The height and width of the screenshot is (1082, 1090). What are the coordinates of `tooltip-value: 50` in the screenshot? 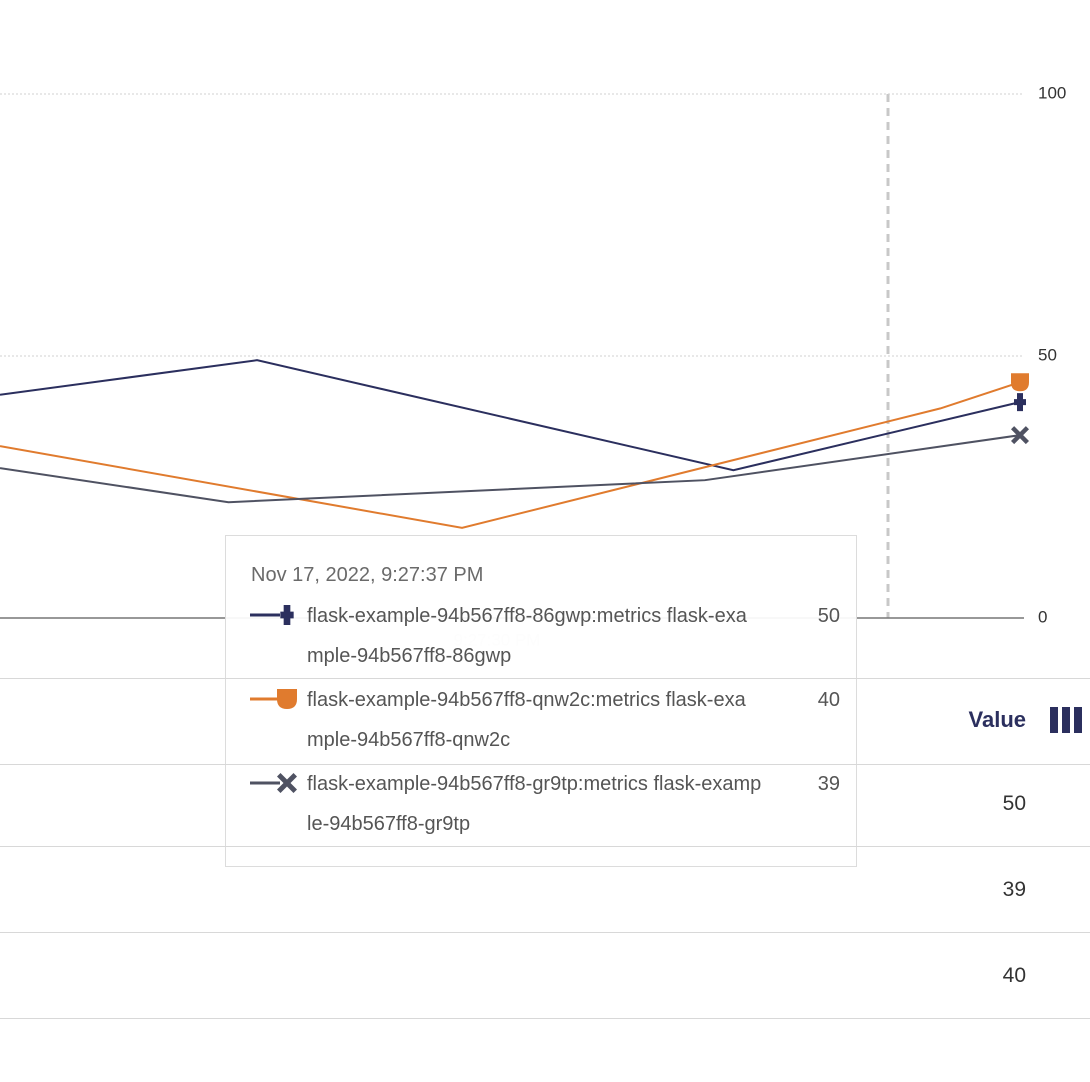 It's located at (828, 616).